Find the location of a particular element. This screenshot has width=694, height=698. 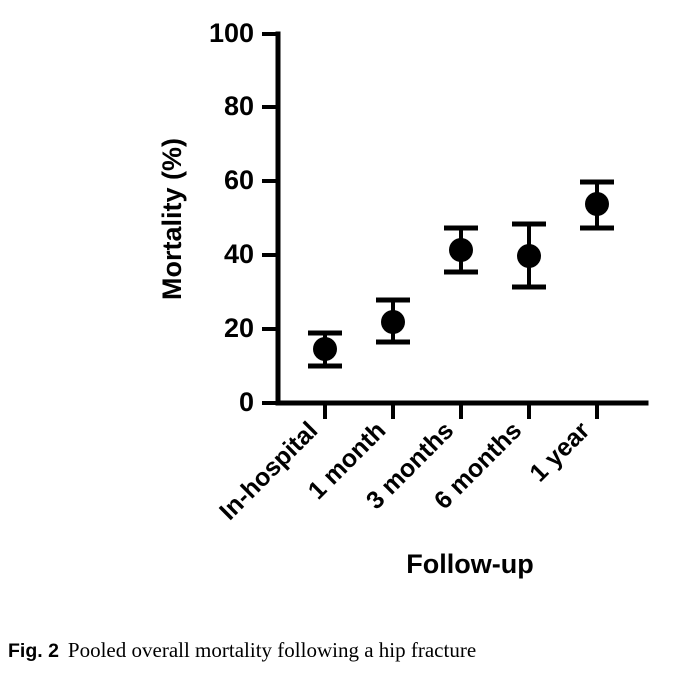

y-tick-label-80: 80 is located at coordinates (239, 106).